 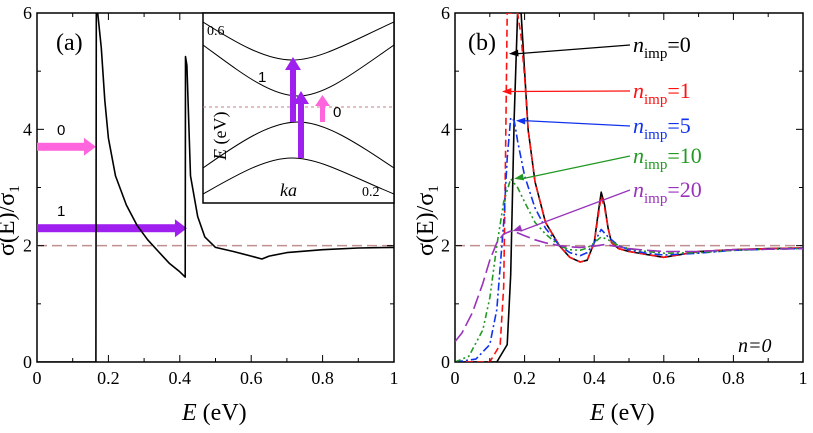 I want to click on legend-value: =20, so click(x=684, y=189).